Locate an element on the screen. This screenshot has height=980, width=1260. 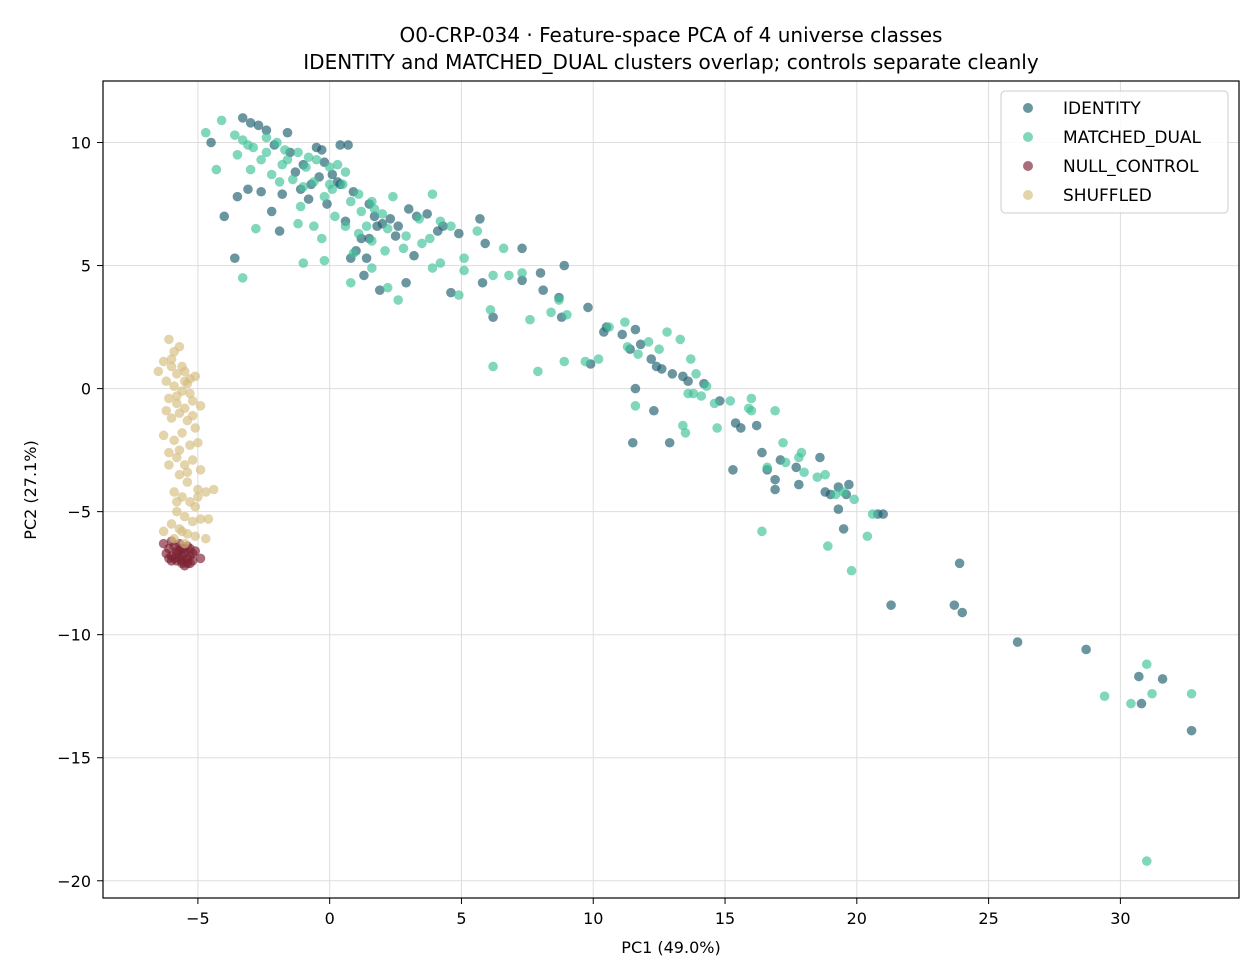
x-axis-ticks: −5 0 5 10 15 20 25 30 is located at coordinates (658, 913).